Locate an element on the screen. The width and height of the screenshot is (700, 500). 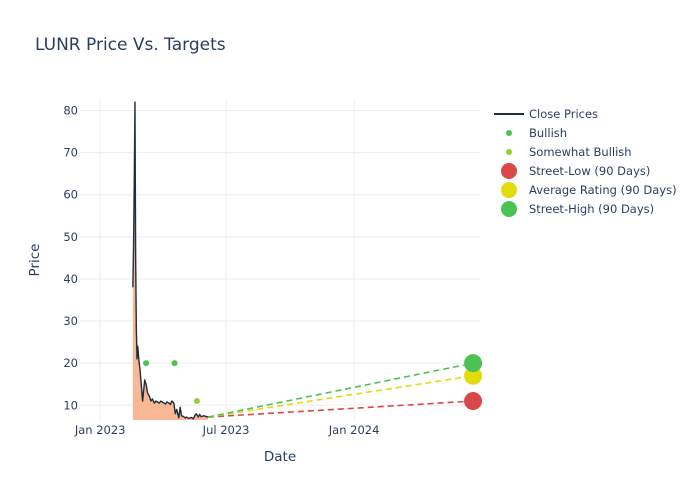
target-lines-layer is located at coordinates (340, 390).